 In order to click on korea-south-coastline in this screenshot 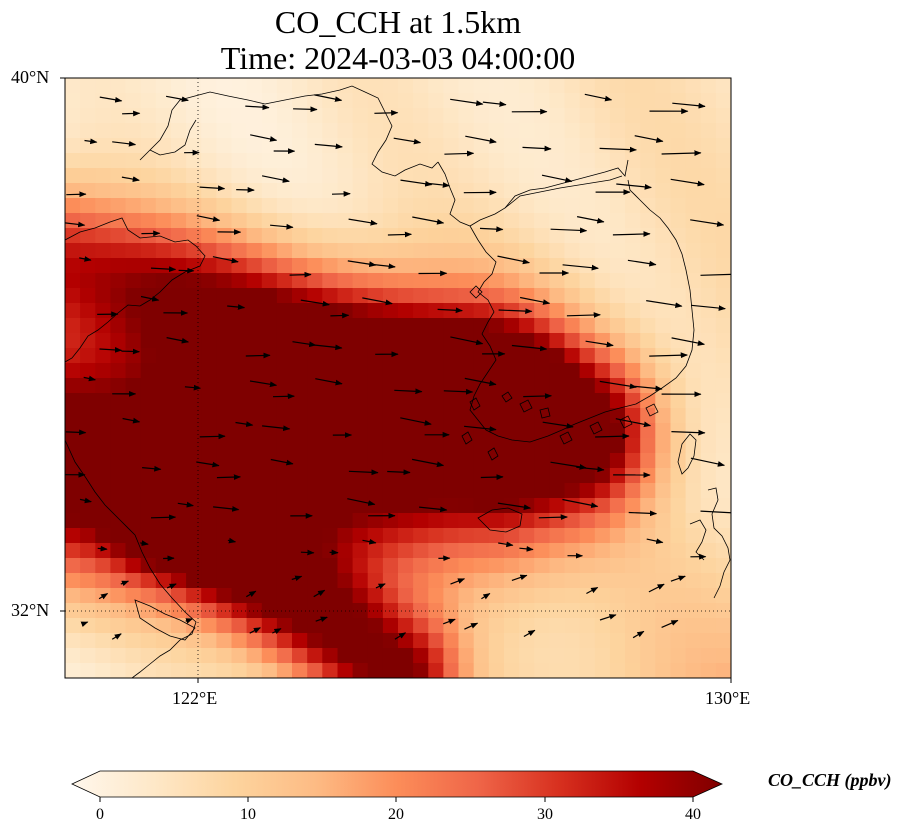, I will do `click(634, 302)`.